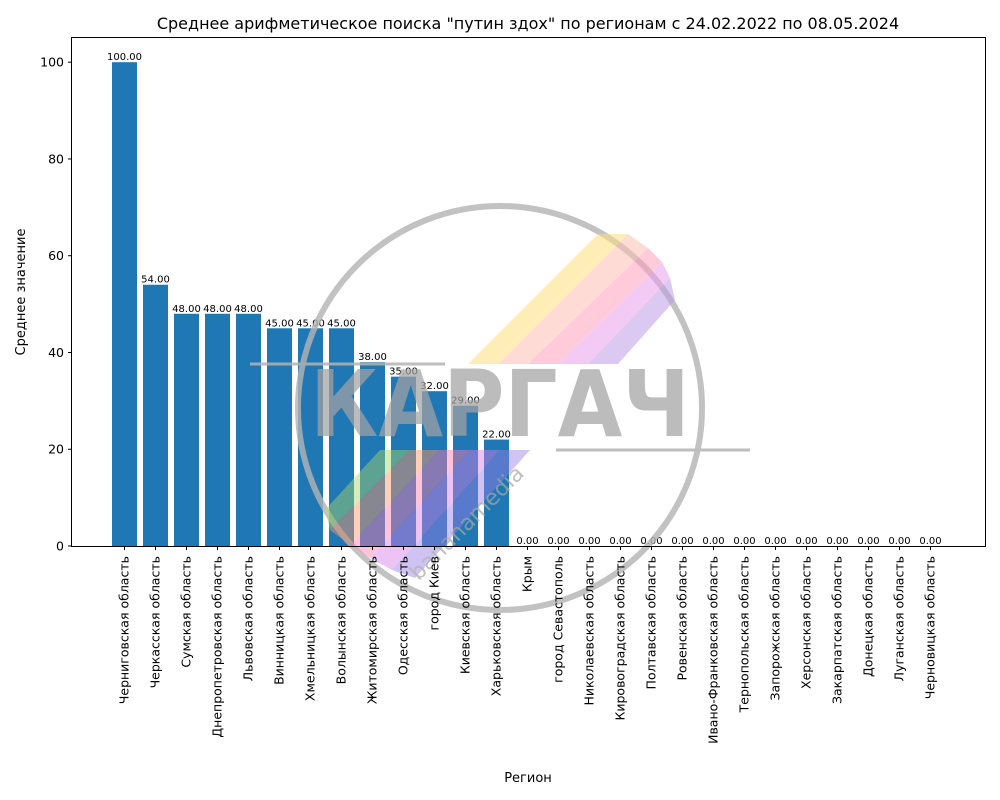  What do you see at coordinates (527, 574) in the screenshot?
I see `x-tick-label: Крым` at bounding box center [527, 574].